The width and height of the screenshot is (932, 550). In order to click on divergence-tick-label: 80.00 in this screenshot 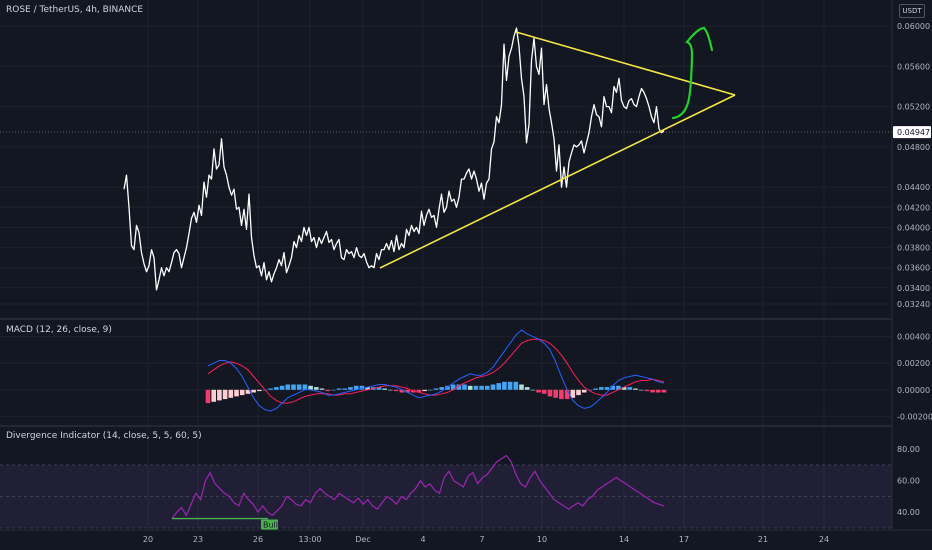, I will do `click(908, 449)`.